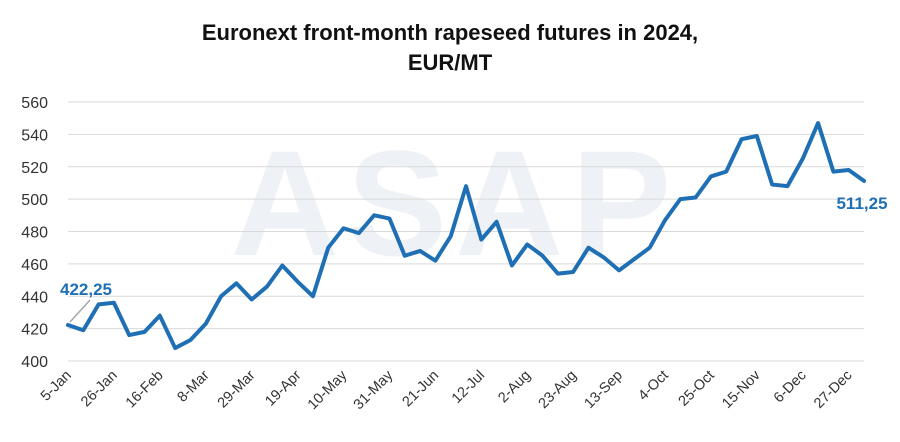  What do you see at coordinates (468, 387) in the screenshot?
I see `x-tick-label: 12-Jul` at bounding box center [468, 387].